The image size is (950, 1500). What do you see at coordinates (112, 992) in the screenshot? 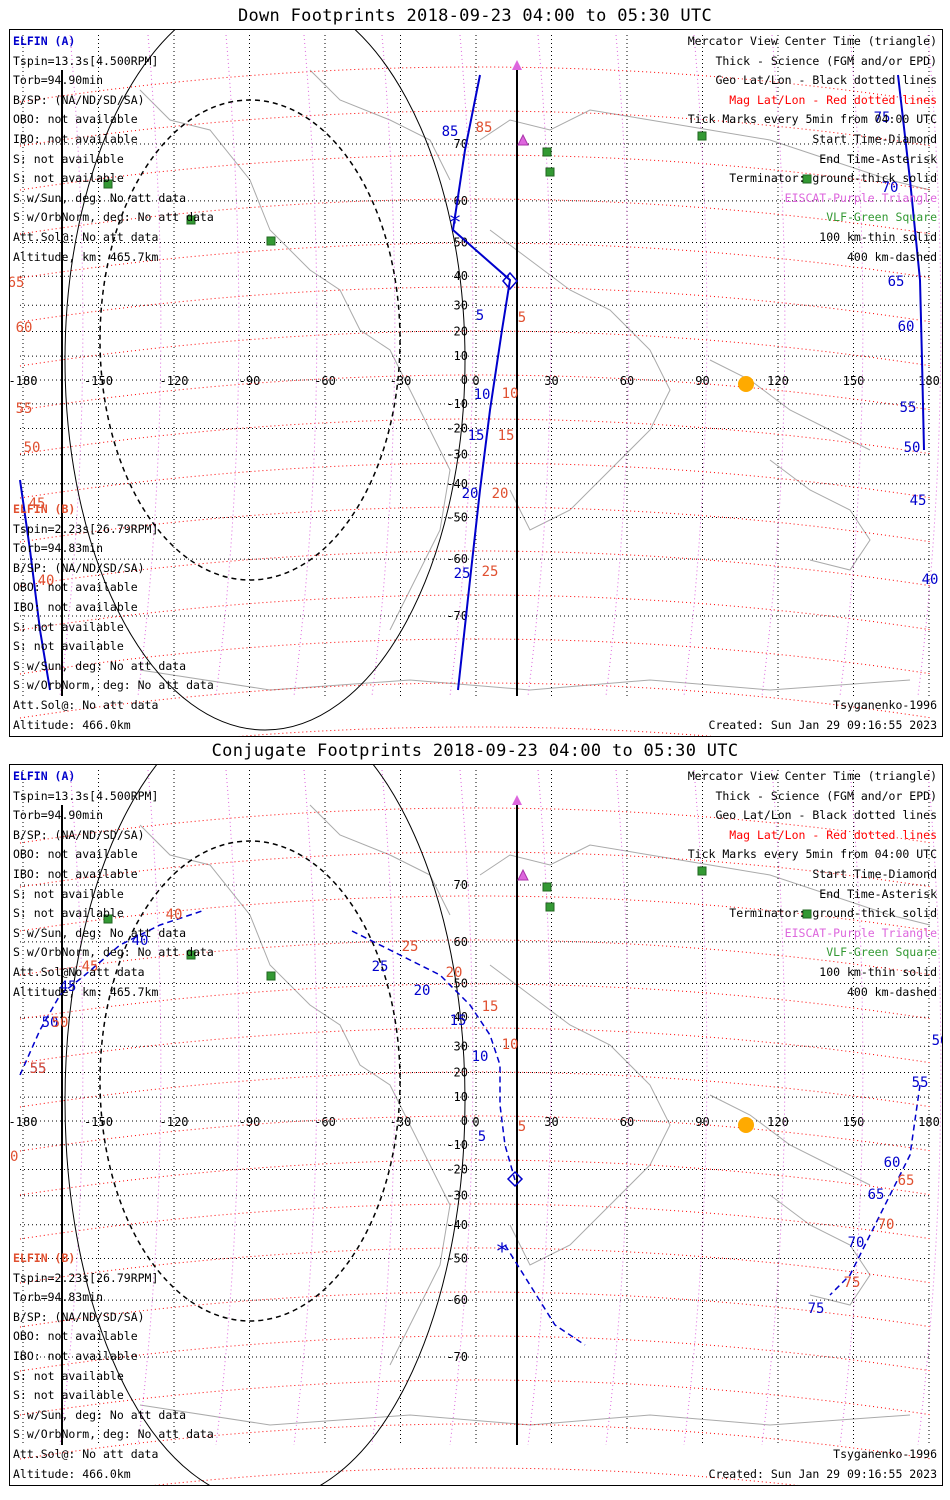
I see `elfin-b-conj-track-left` at bounding box center [112, 992].